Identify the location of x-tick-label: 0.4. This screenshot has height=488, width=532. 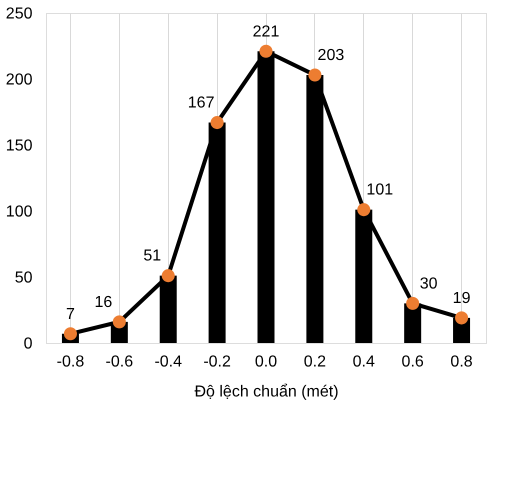
(363, 362).